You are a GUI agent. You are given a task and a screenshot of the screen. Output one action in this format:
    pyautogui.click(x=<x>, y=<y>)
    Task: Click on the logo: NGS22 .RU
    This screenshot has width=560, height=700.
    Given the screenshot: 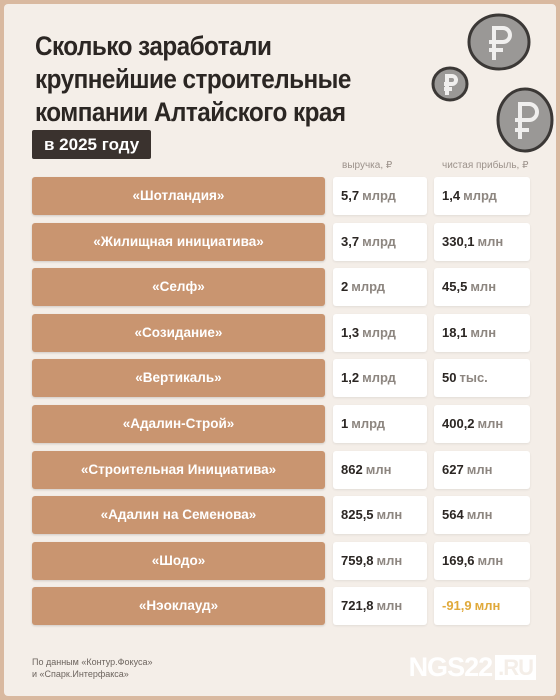 What is the action you would take?
    pyautogui.click(x=472, y=667)
    